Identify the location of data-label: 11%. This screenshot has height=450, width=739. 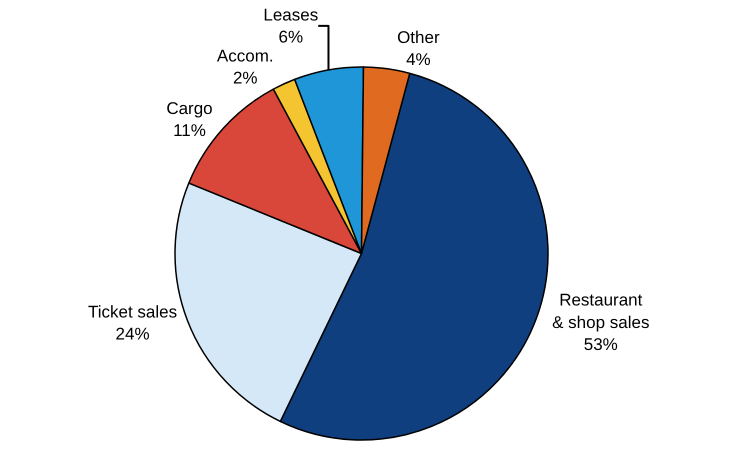
(189, 130).